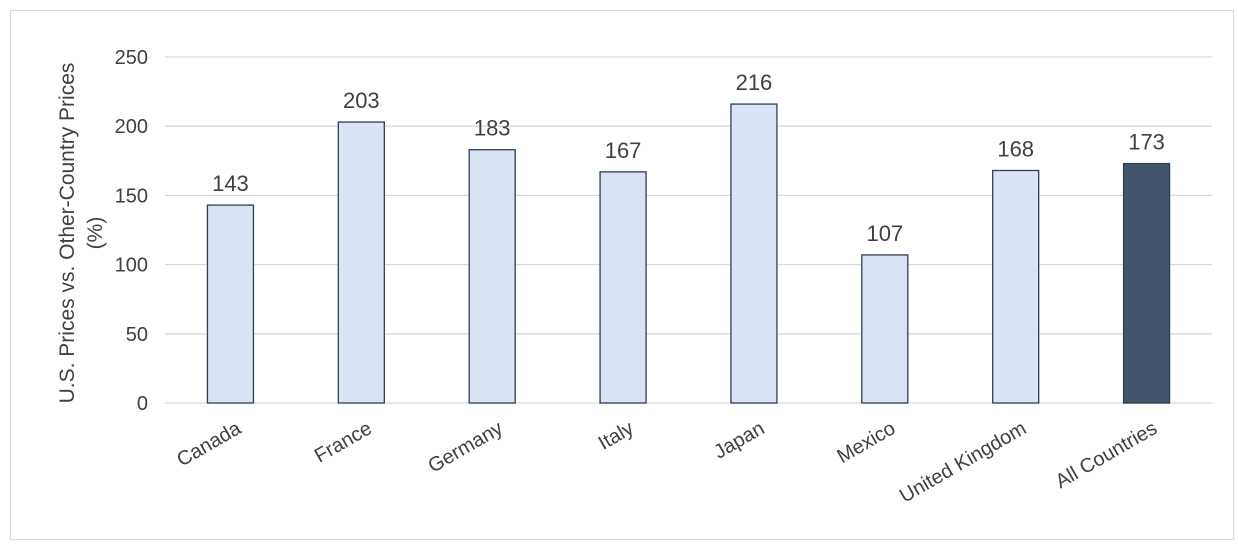 Image resolution: width=1238 pixels, height=544 pixels. Describe the element at coordinates (623, 287) in the screenshot. I see `bar-italy` at that location.